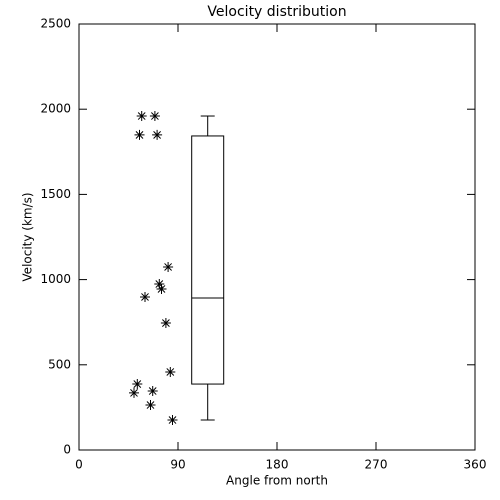  What do you see at coordinates (55, 24) in the screenshot?
I see `y-tick-label: 2500` at bounding box center [55, 24].